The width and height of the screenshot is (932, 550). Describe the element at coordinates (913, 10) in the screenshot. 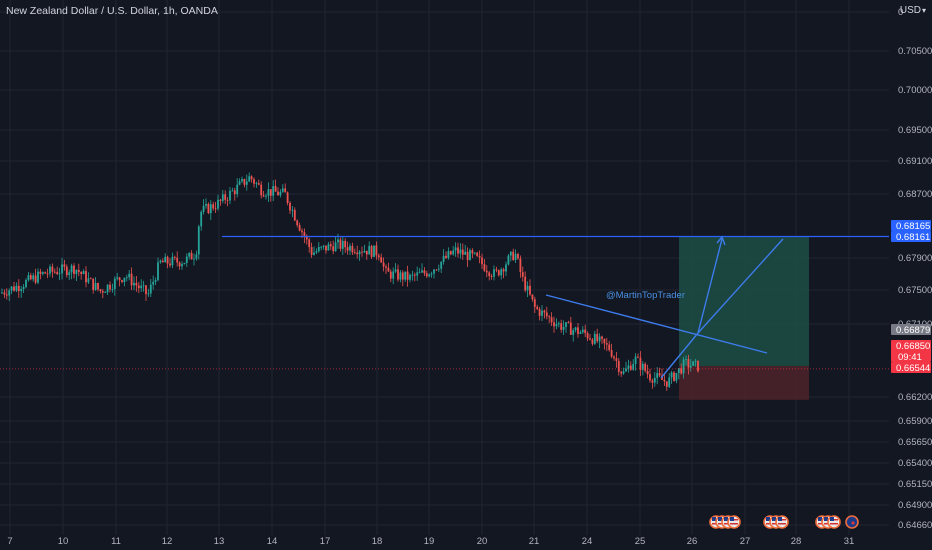

I see `currency-selector: USD▾` at that location.